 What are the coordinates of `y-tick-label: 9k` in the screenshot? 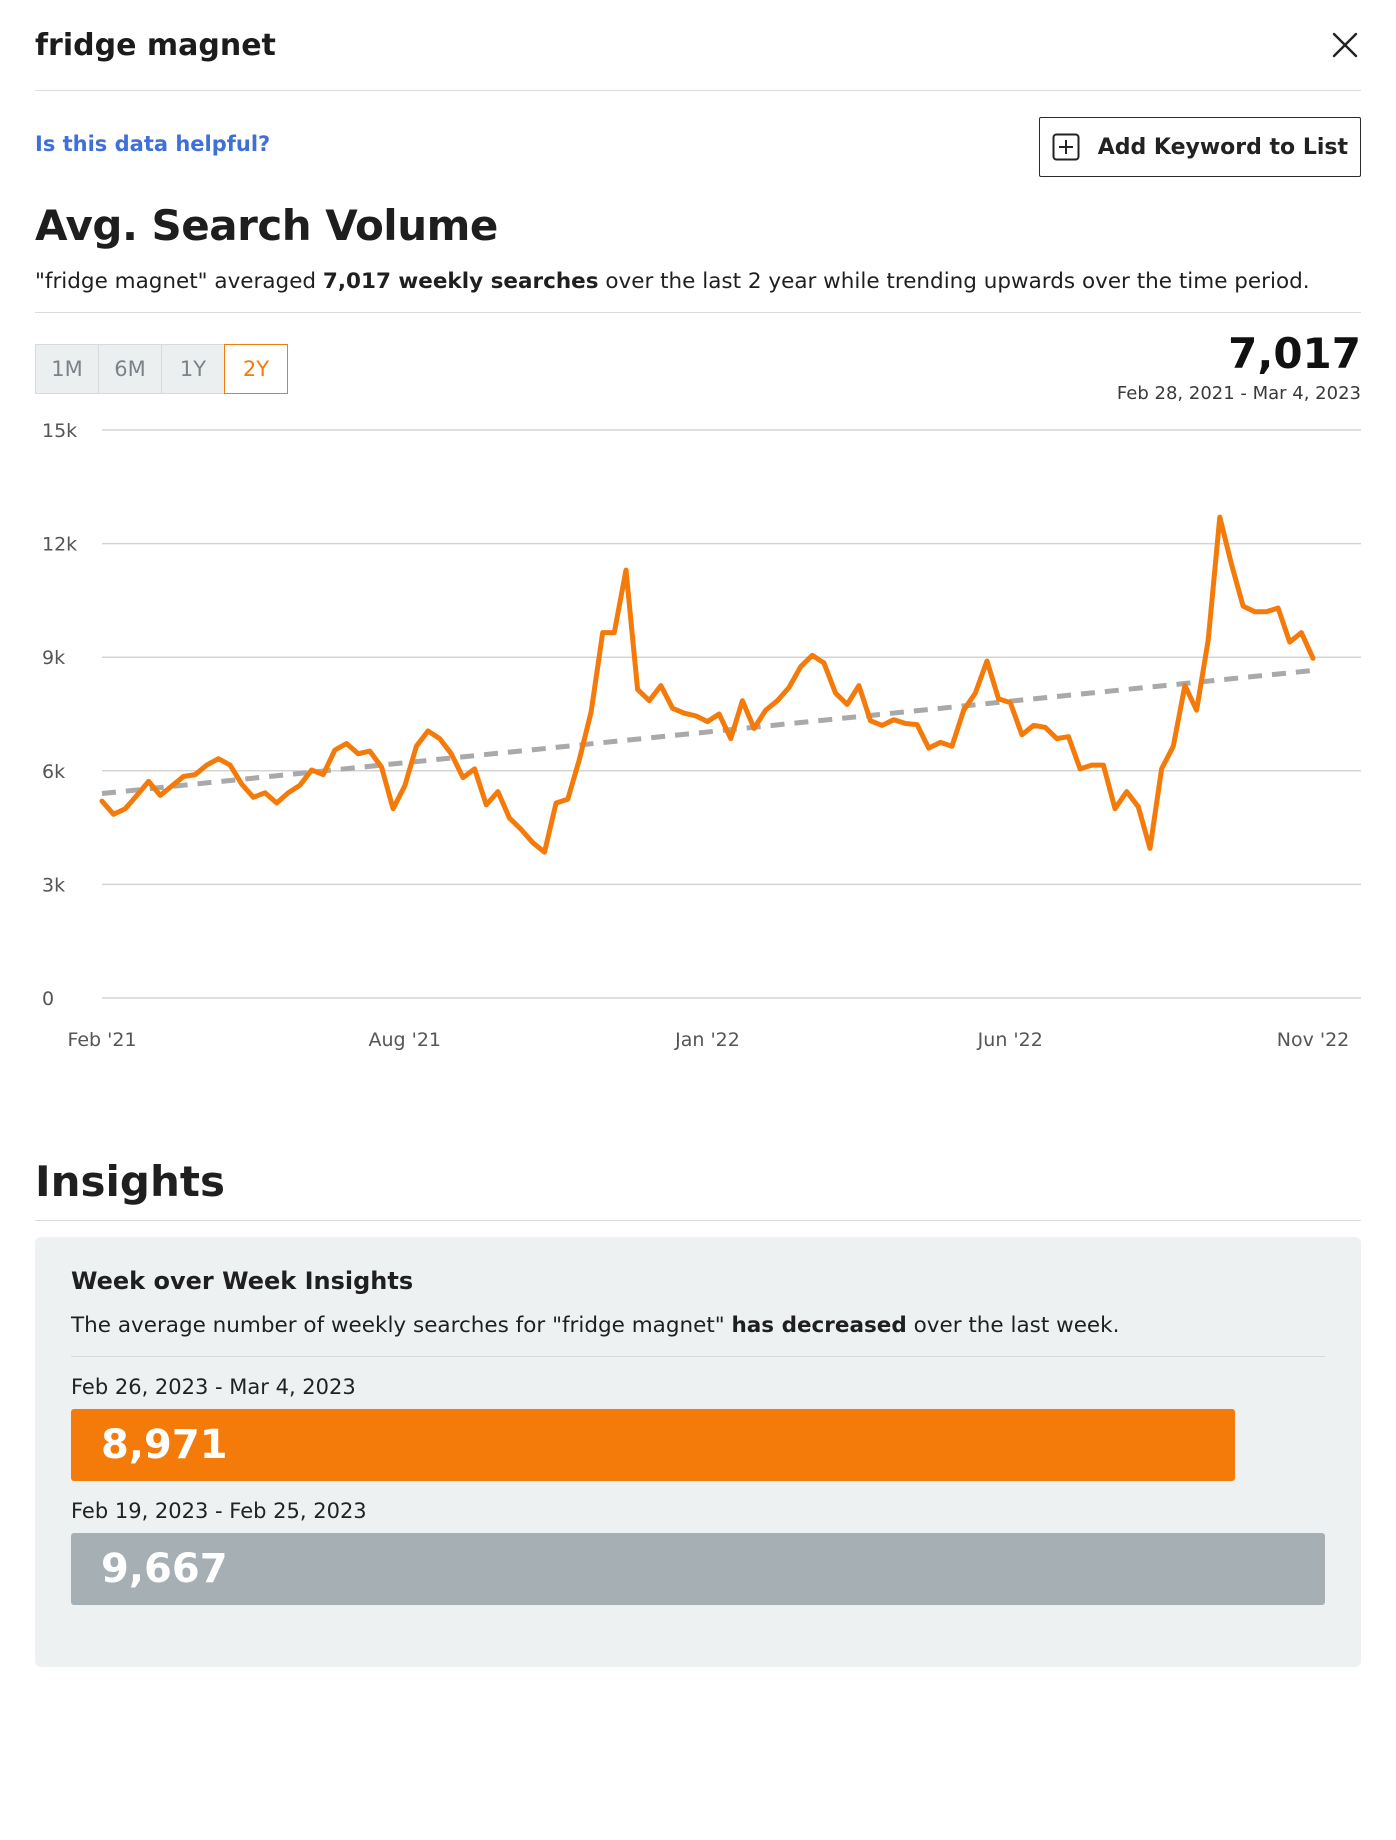 It's located at (53, 658).